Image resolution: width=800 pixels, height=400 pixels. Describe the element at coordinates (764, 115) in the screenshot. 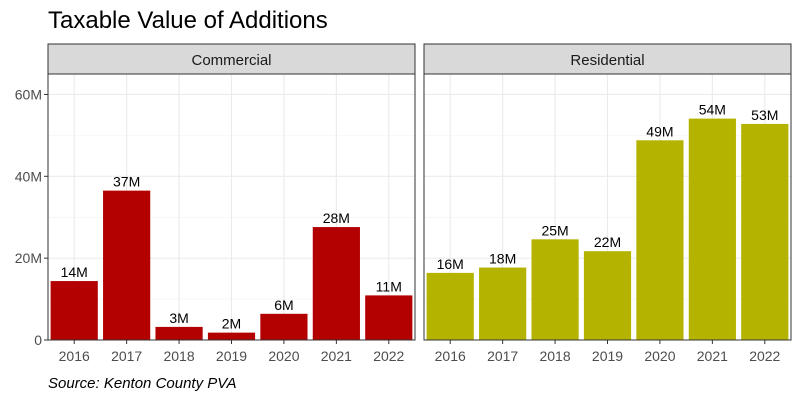

I see `data-label: 53M` at that location.